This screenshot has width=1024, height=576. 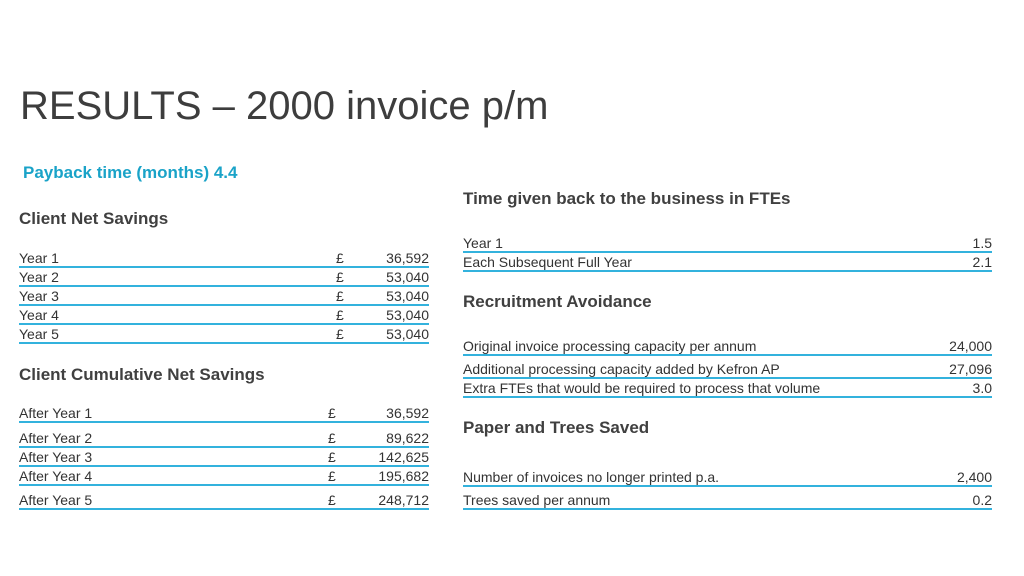 I want to click on row-label: After Year 5, so click(x=56, y=500).